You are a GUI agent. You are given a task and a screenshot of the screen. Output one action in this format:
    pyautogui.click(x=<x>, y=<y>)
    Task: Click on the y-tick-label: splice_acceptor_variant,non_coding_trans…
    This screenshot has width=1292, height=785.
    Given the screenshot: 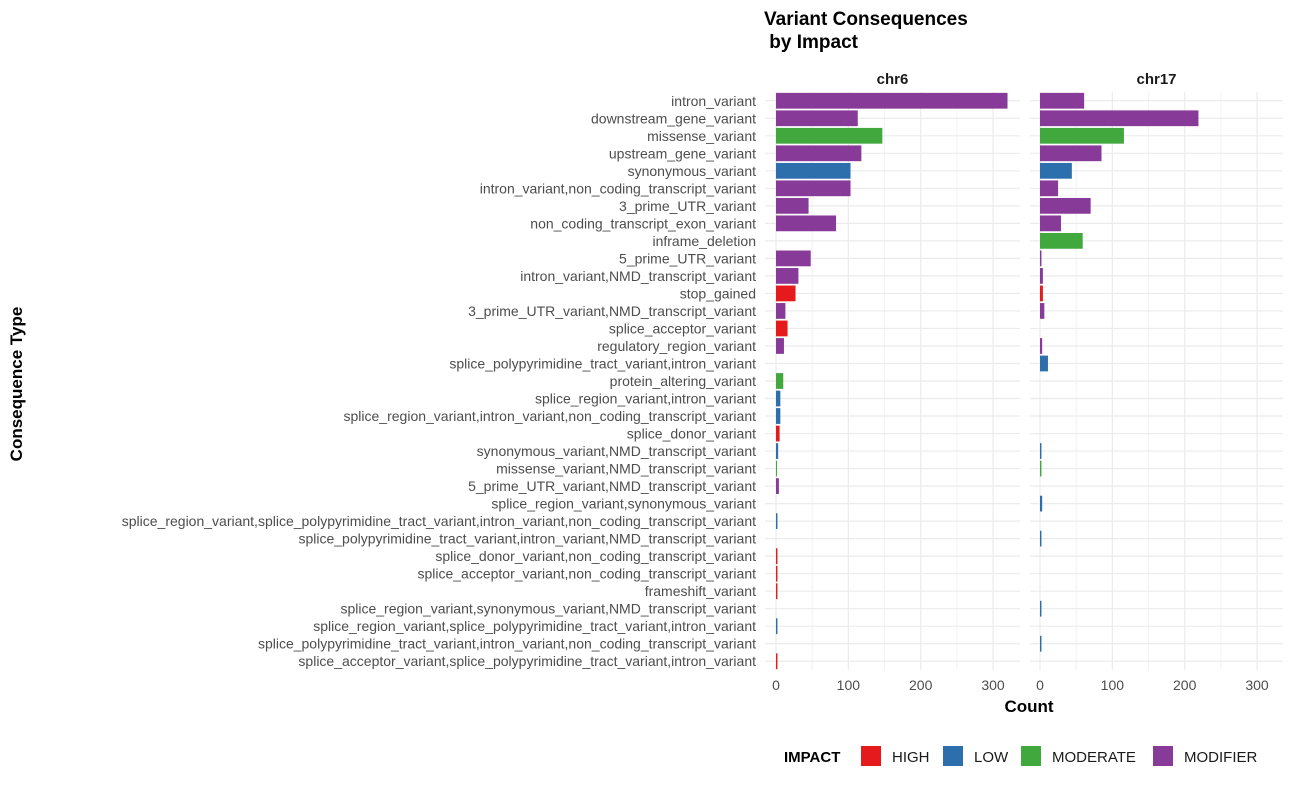 What is the action you would take?
    pyautogui.click(x=586, y=574)
    